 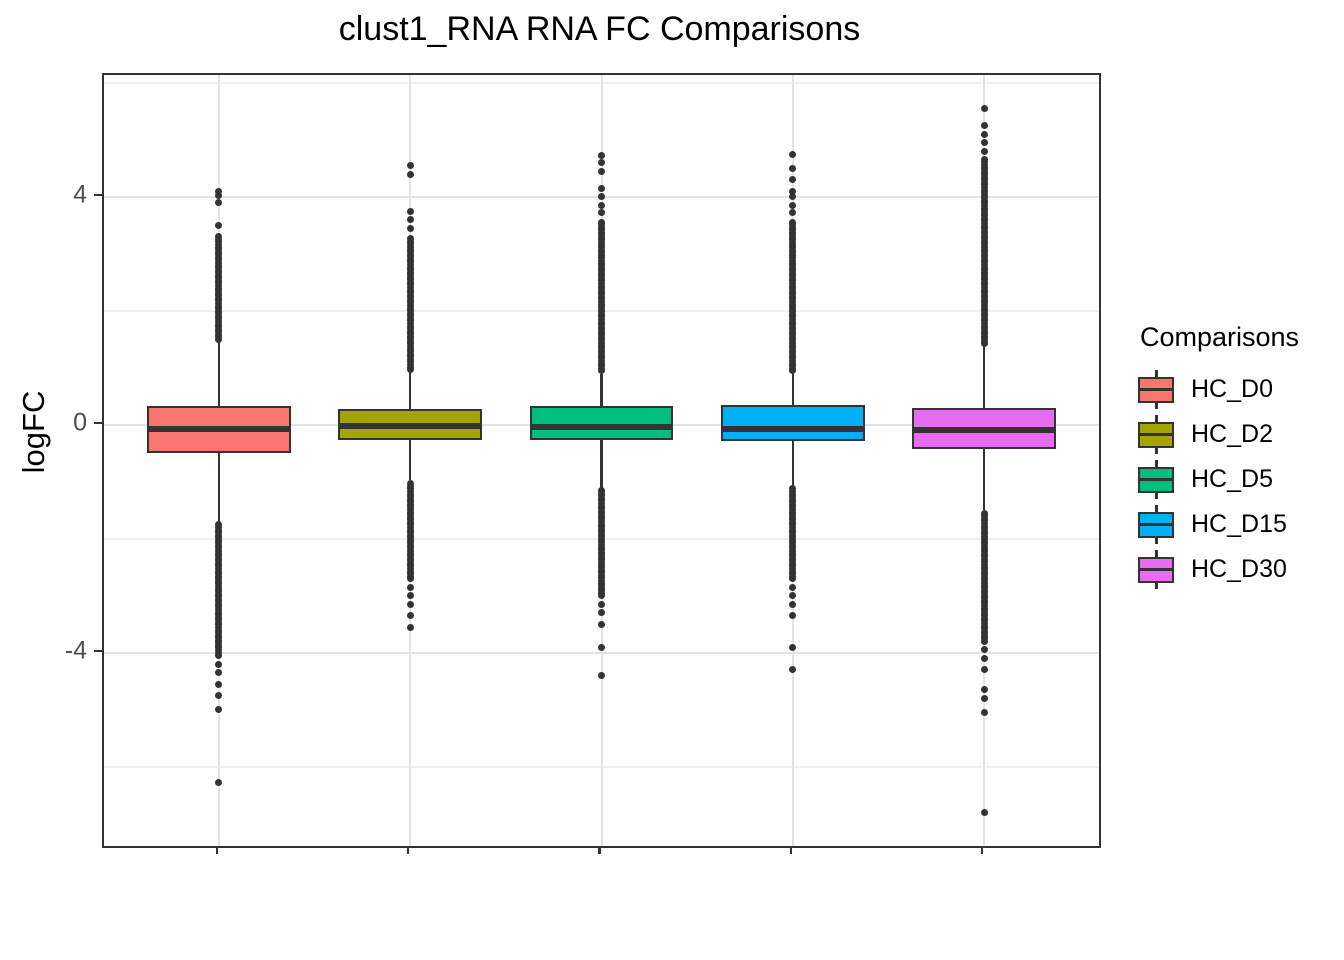 What do you see at coordinates (793, 423) in the screenshot?
I see `boxplot-HC_D15` at bounding box center [793, 423].